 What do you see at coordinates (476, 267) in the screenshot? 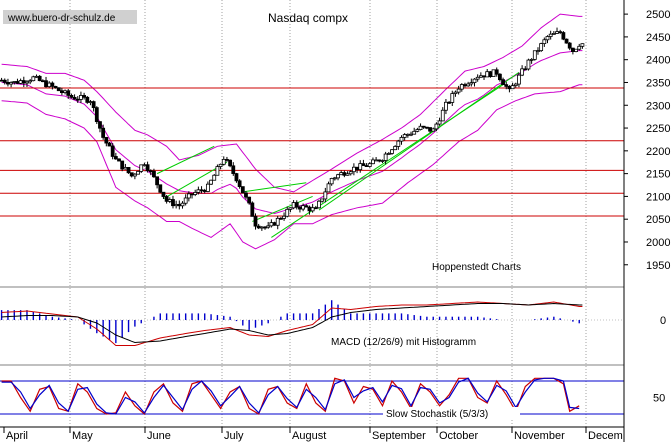
I see `source-label: Hoppenstedt Charts` at bounding box center [476, 267].